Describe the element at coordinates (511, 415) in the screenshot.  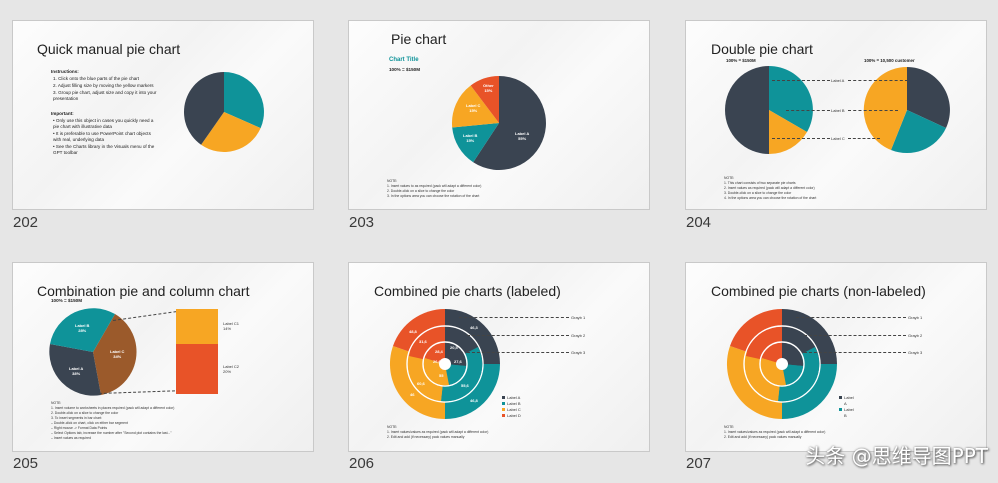
I see `legend-item: Label D` at that location.